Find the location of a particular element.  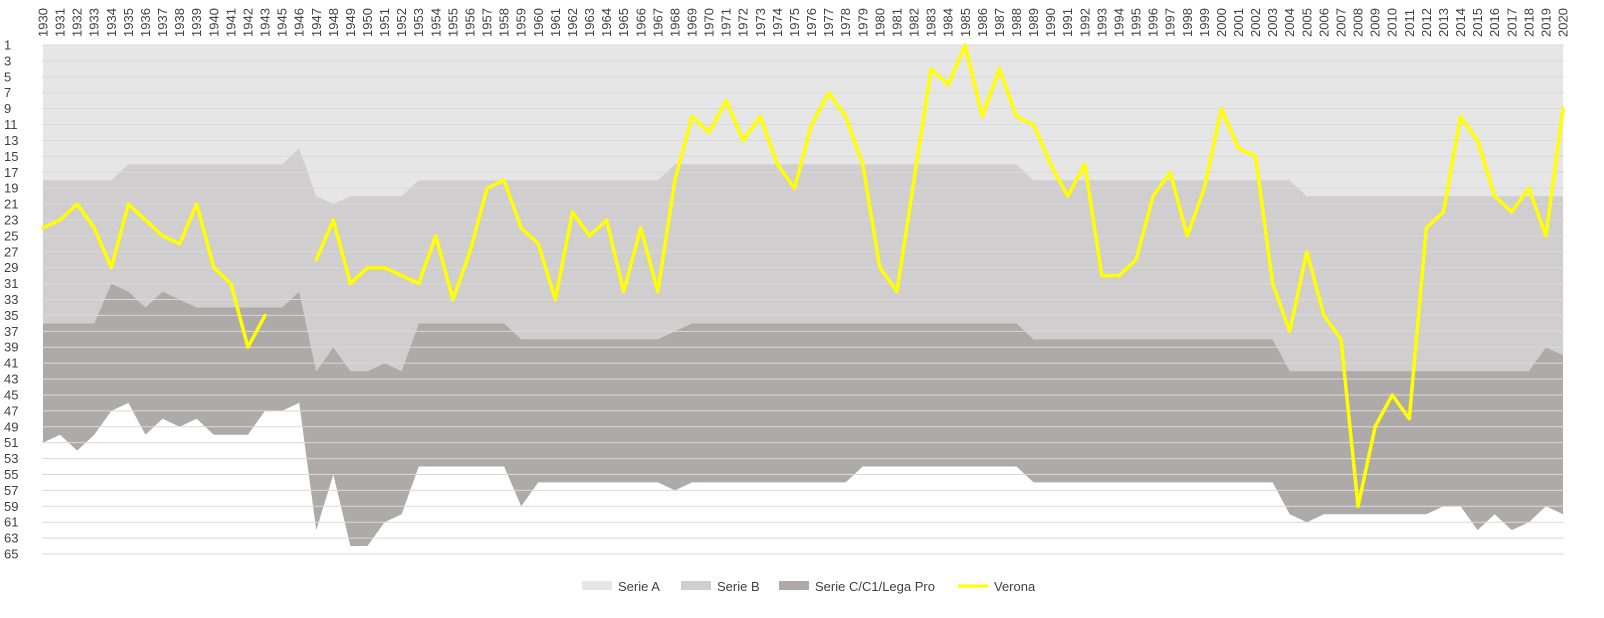

y-tick-label: 57 is located at coordinates (11, 490).